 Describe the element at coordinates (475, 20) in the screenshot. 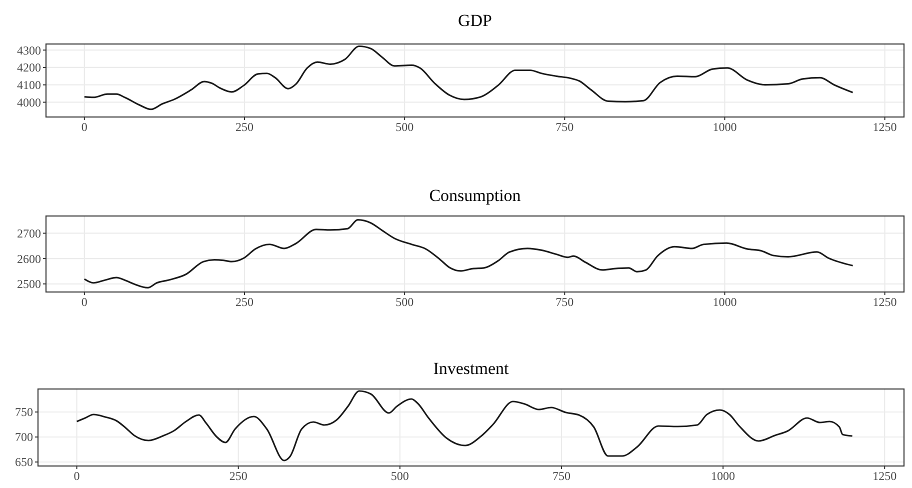

I see `chart-title: GDP` at that location.